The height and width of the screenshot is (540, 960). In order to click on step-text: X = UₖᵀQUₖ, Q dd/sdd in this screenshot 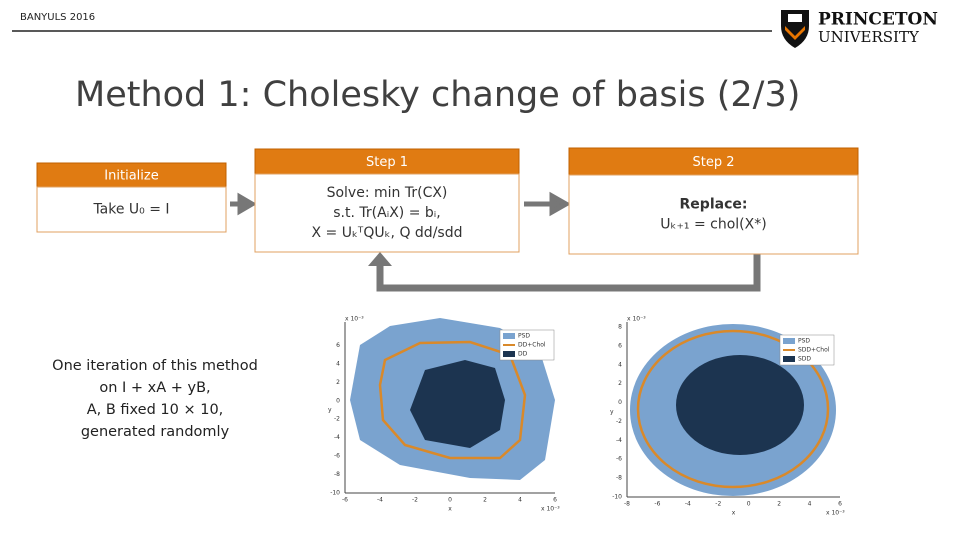, I will do `click(387, 233)`.